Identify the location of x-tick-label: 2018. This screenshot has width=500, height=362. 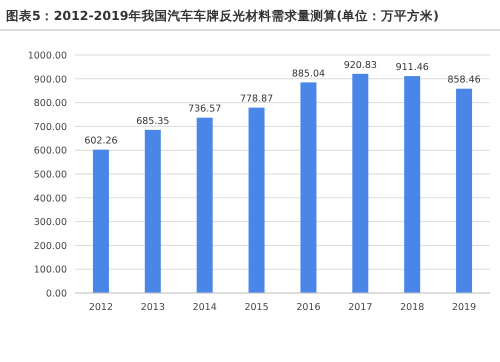
(412, 307).